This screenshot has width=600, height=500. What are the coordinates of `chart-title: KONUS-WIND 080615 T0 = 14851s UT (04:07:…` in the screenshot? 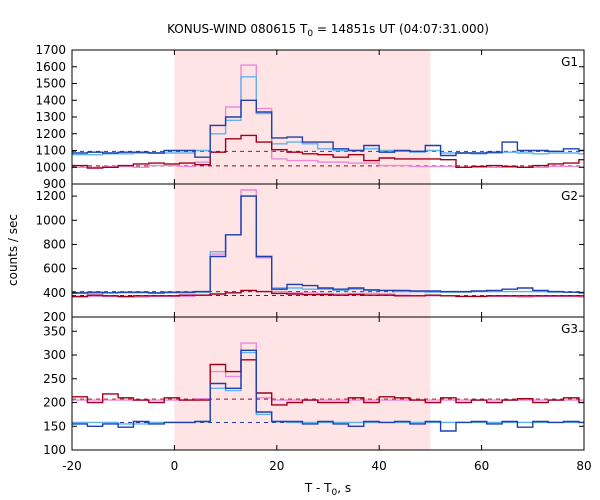 It's located at (328, 30).